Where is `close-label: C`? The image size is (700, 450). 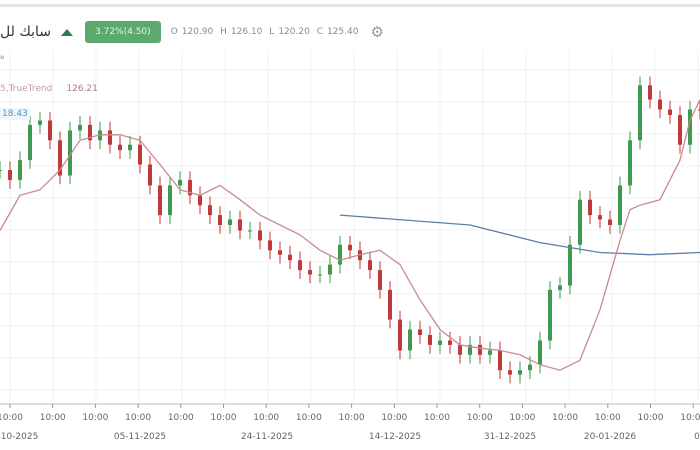 close-label: C is located at coordinates (319, 32).